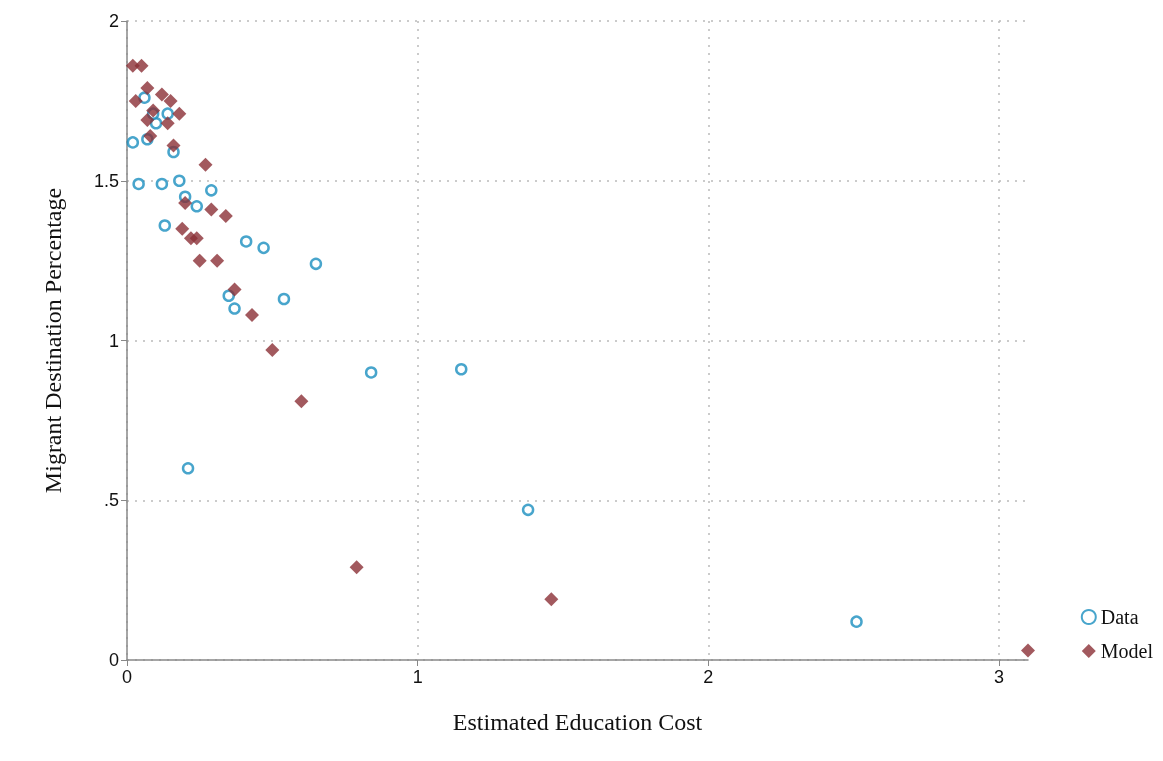  What do you see at coordinates (113, 21) in the screenshot?
I see `y-tick-label: 2` at bounding box center [113, 21].